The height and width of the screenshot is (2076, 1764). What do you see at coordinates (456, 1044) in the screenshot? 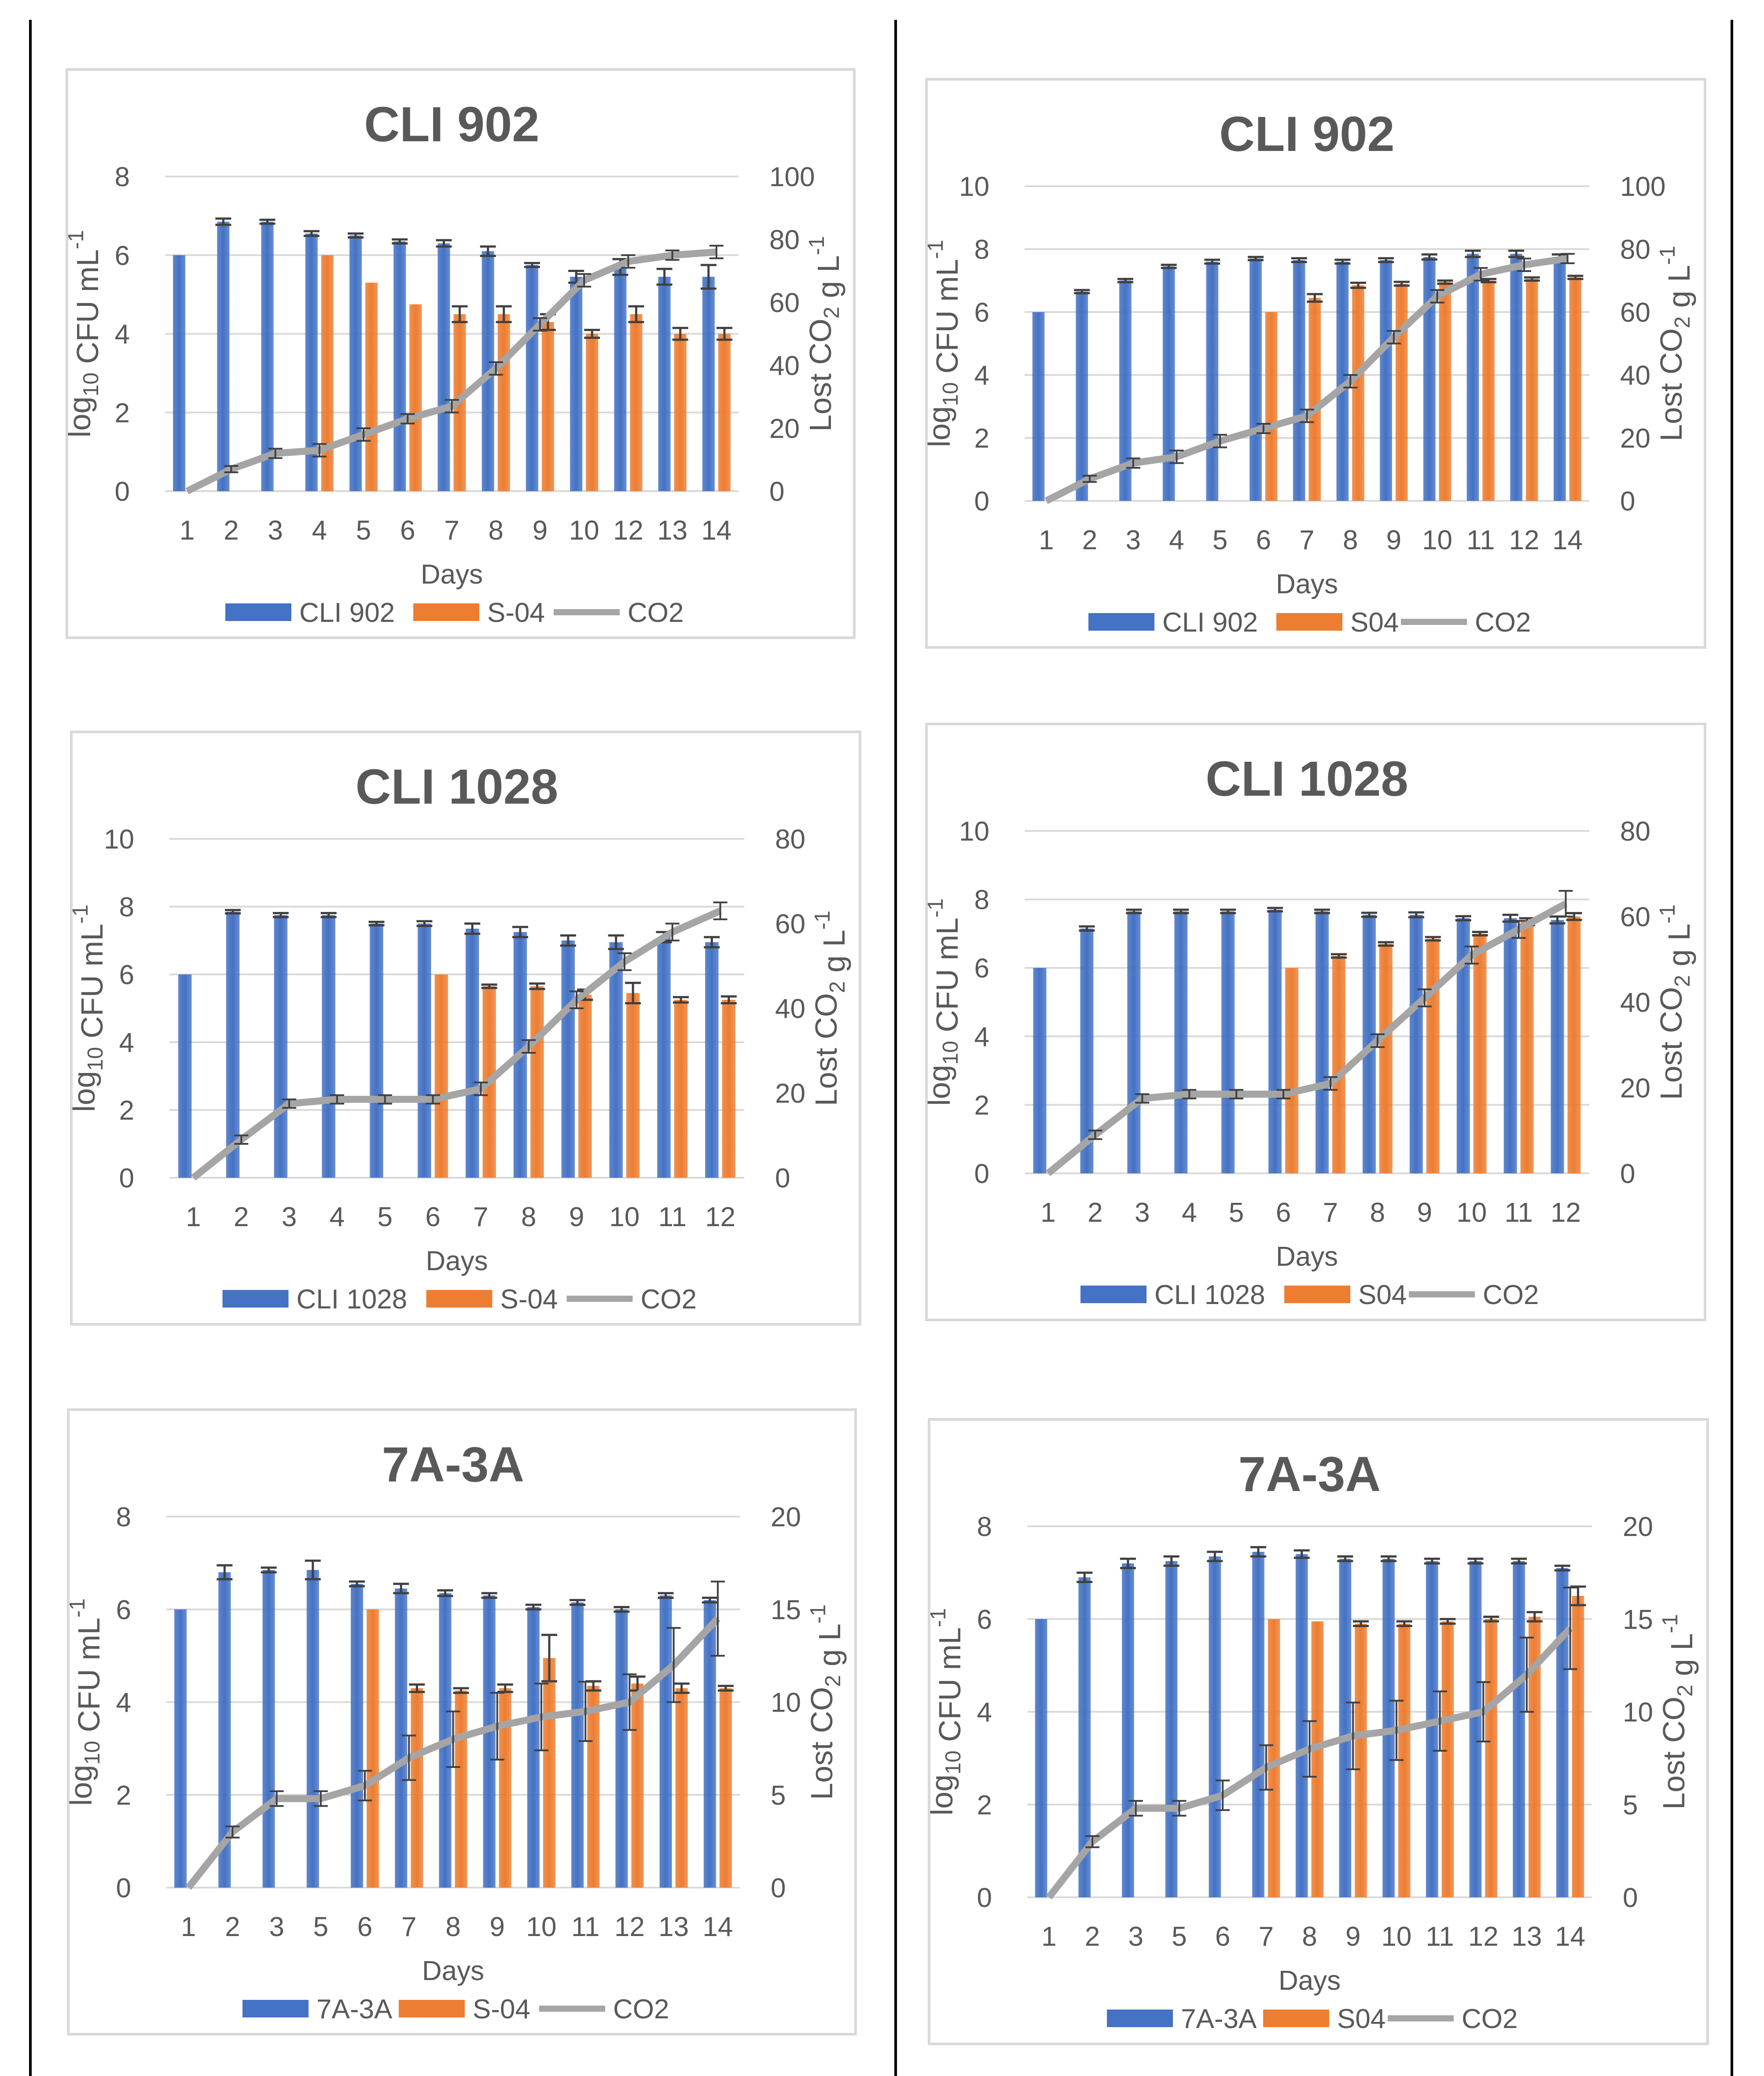
I see `line-co2` at bounding box center [456, 1044].